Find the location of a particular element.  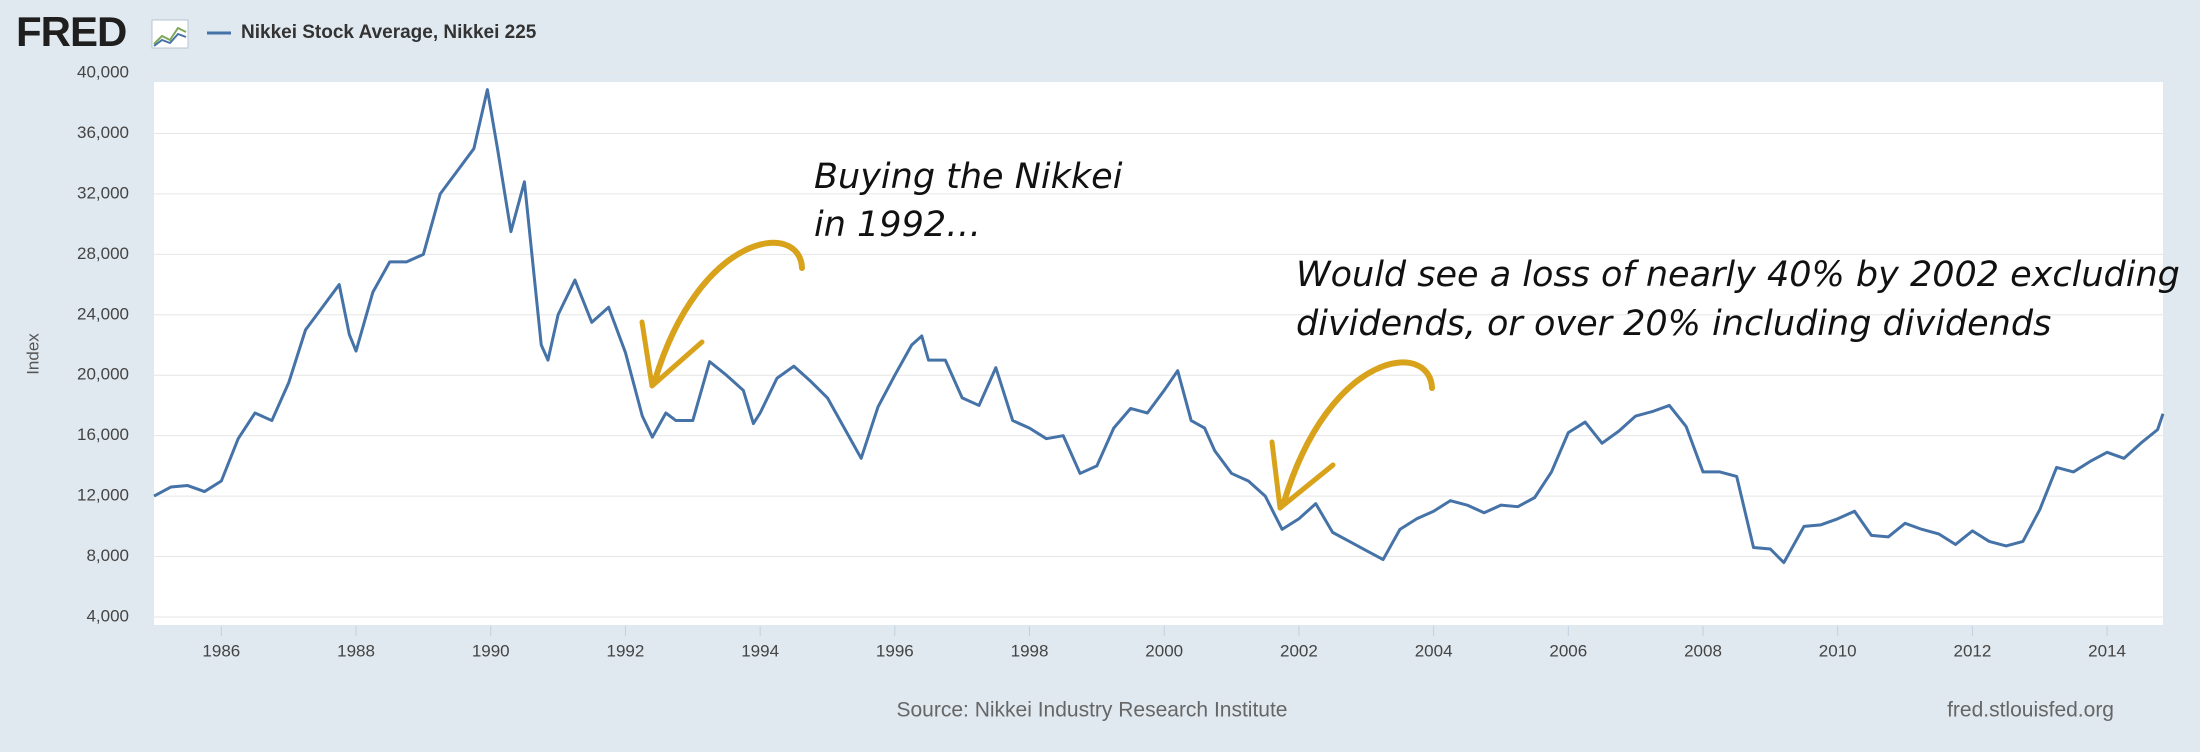

x-tick-label: 2008 is located at coordinates (1703, 650).